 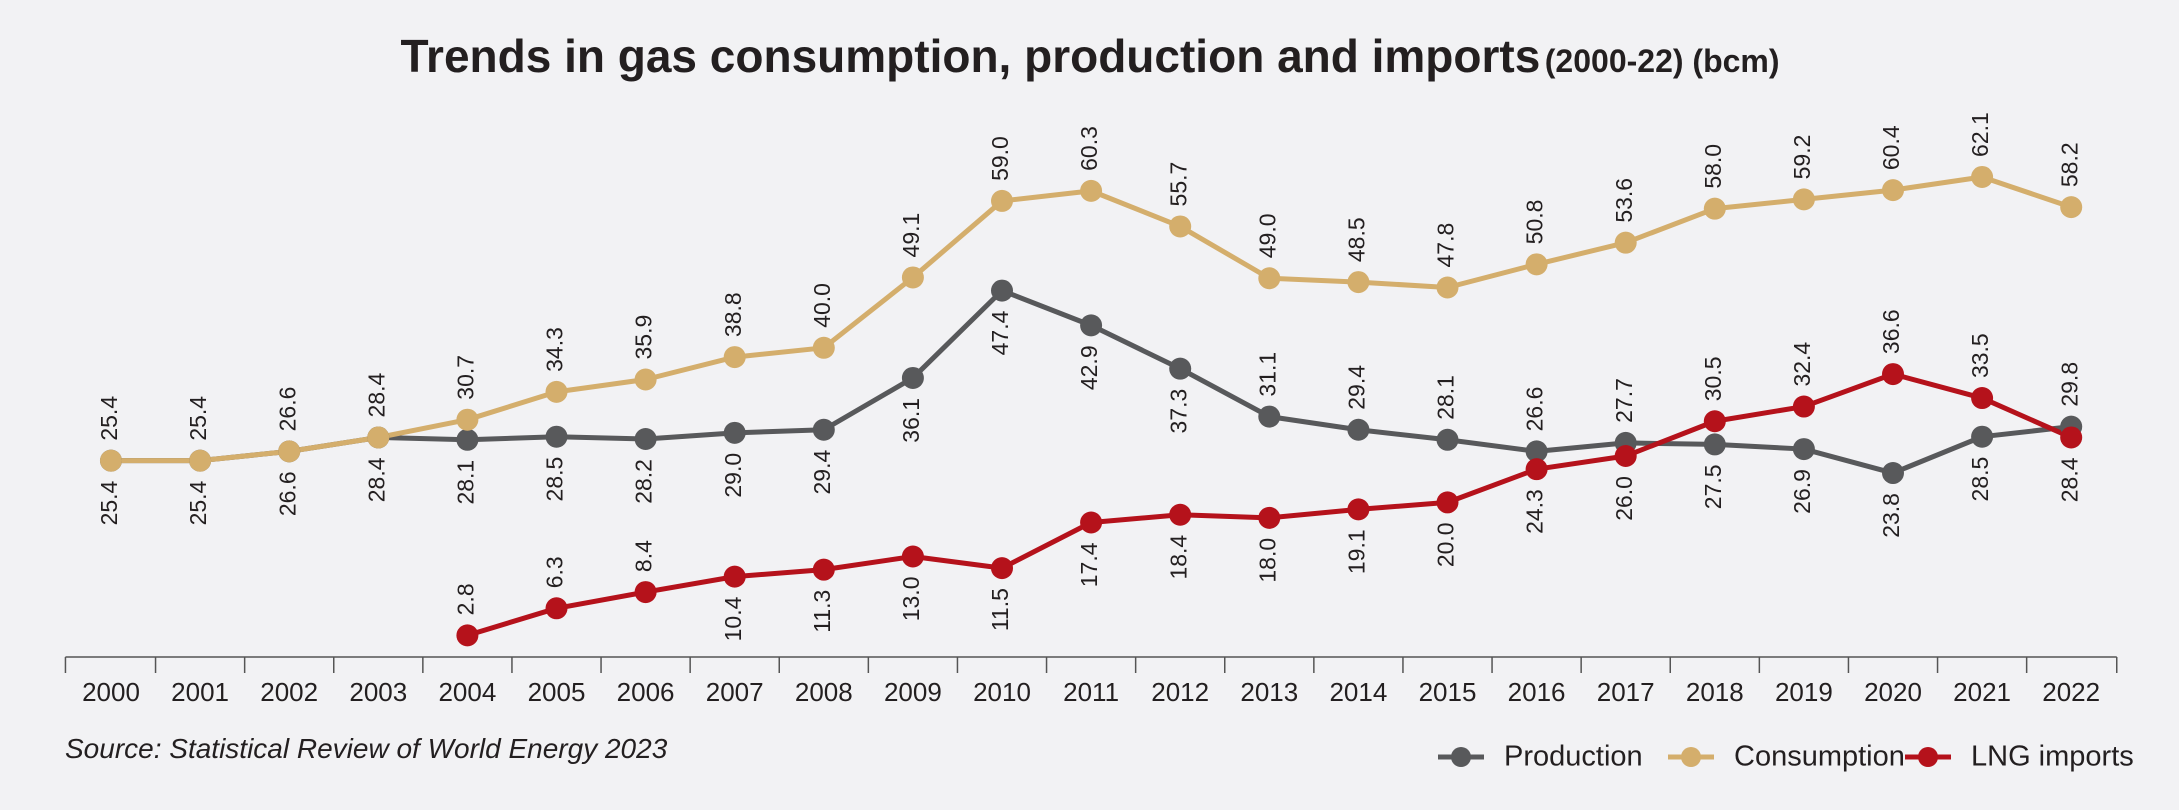 What do you see at coordinates (1804, 692) in the screenshot?
I see `x-tick-label: 2019` at bounding box center [1804, 692].